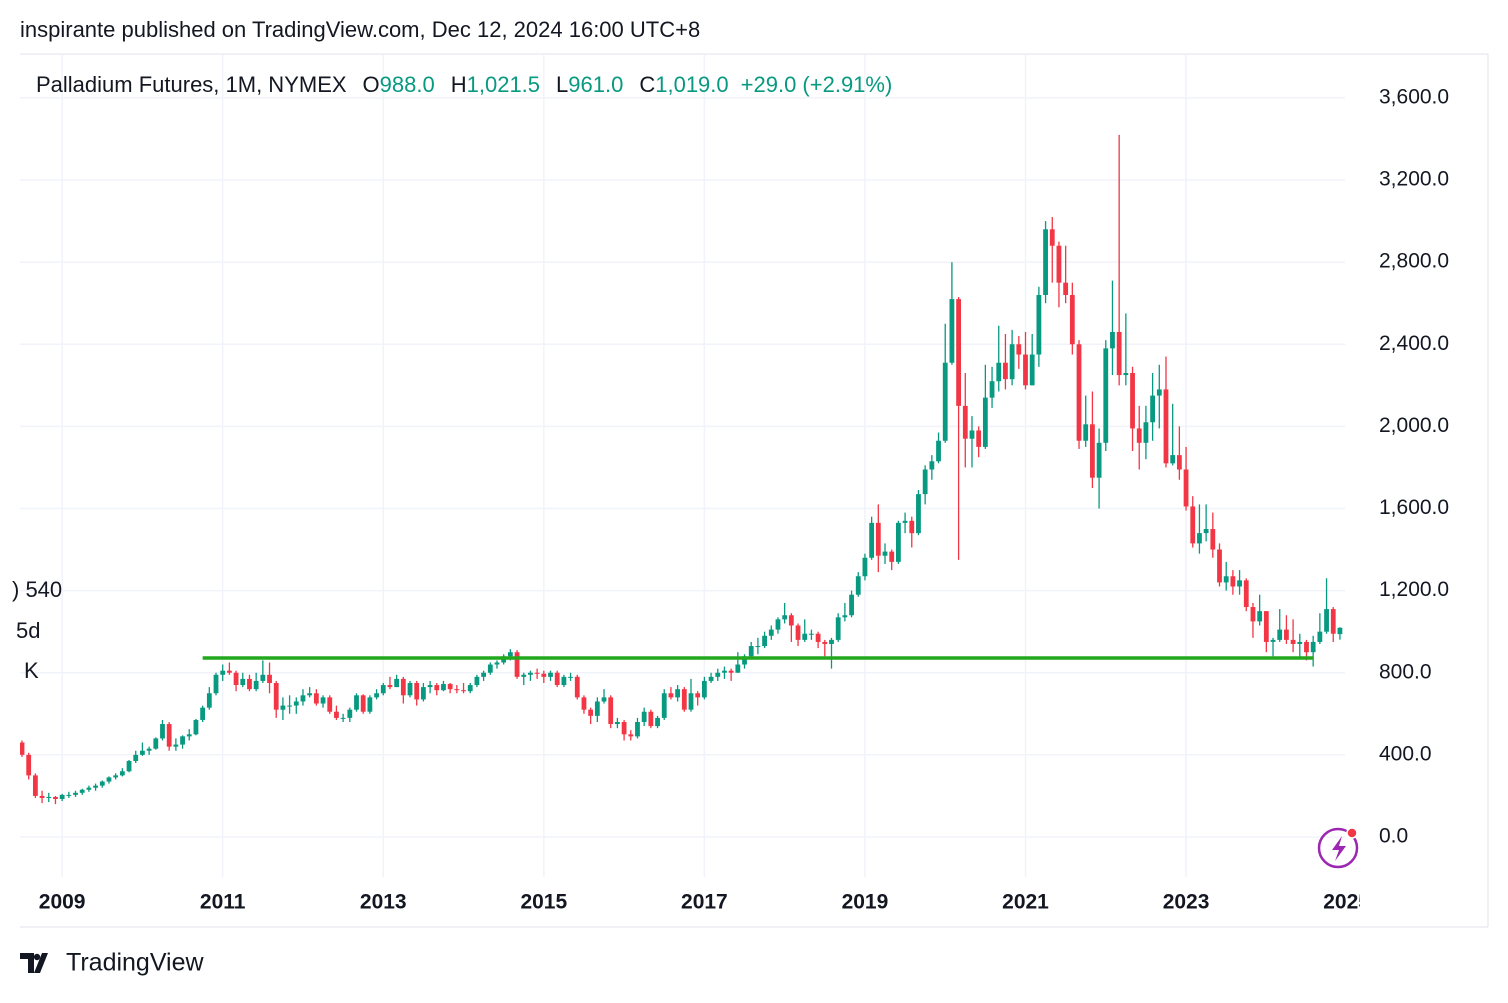 This screenshot has height=1003, width=1508. Describe the element at coordinates (62, 902) in the screenshot. I see `x-tick-label: 2009` at that location.